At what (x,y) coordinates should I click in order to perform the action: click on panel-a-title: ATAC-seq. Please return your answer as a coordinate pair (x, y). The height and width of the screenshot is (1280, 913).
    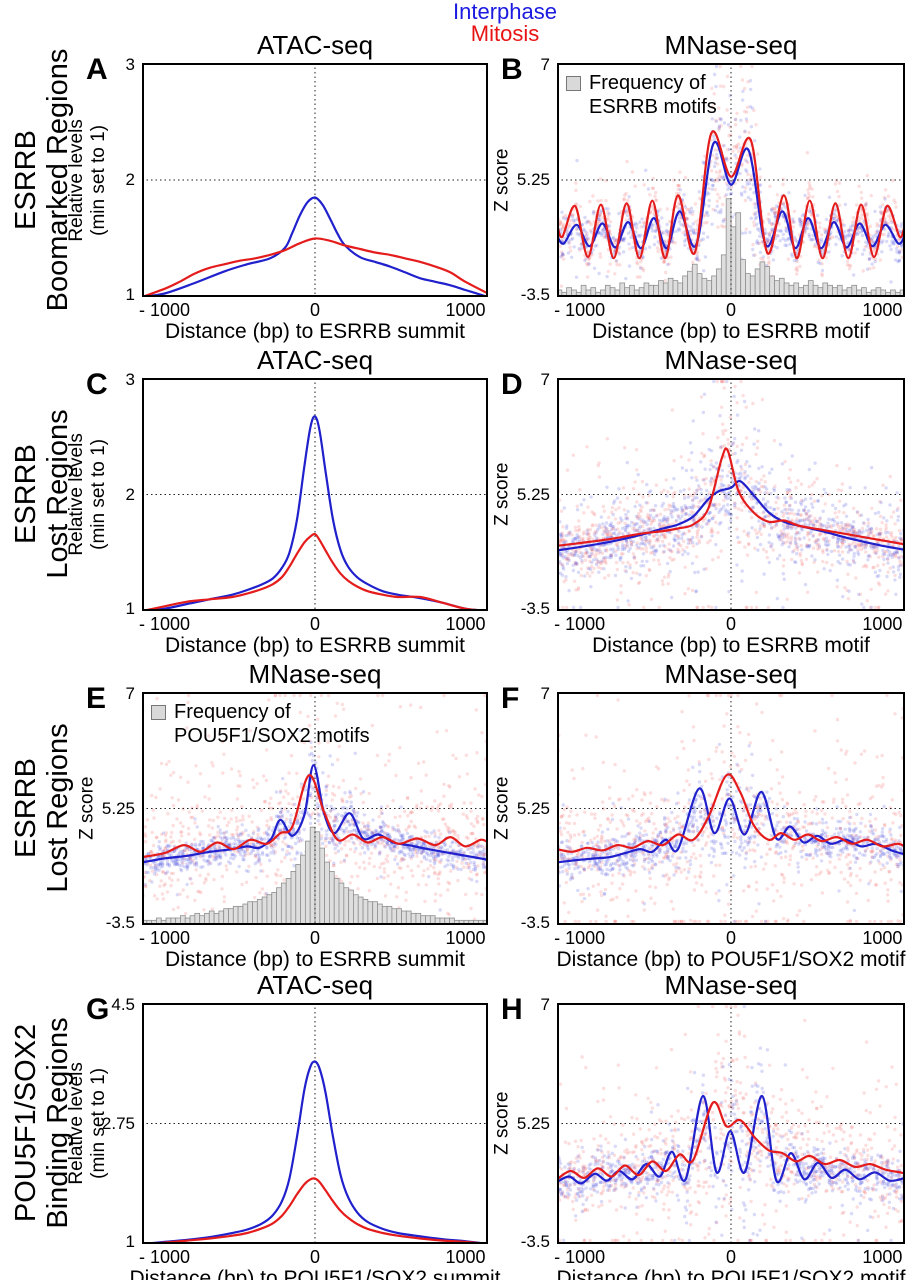
    Looking at the image, I should click on (315, 45).